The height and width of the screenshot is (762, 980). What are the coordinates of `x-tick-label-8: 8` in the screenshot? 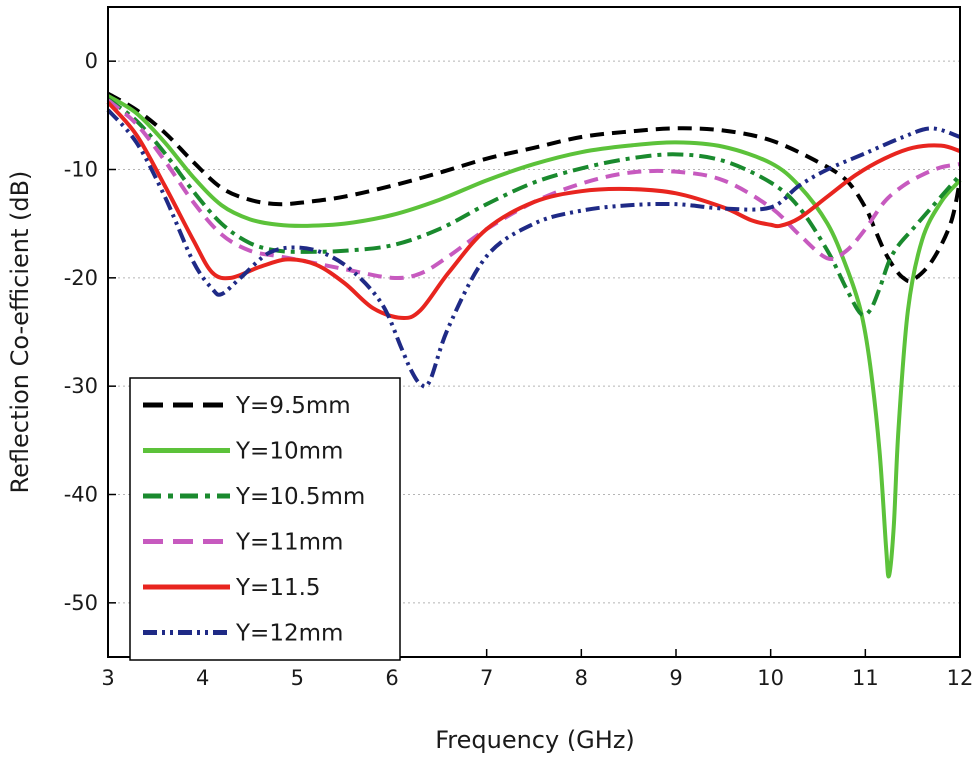 It's located at (581, 678).